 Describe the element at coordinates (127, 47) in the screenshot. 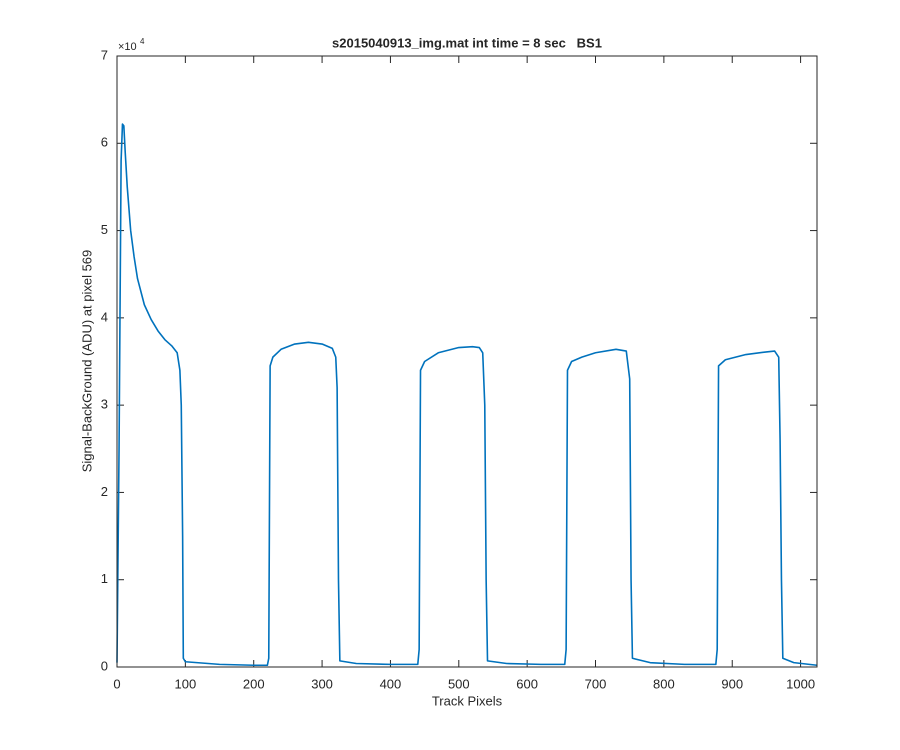

I see `y-multiplier: ×10` at that location.